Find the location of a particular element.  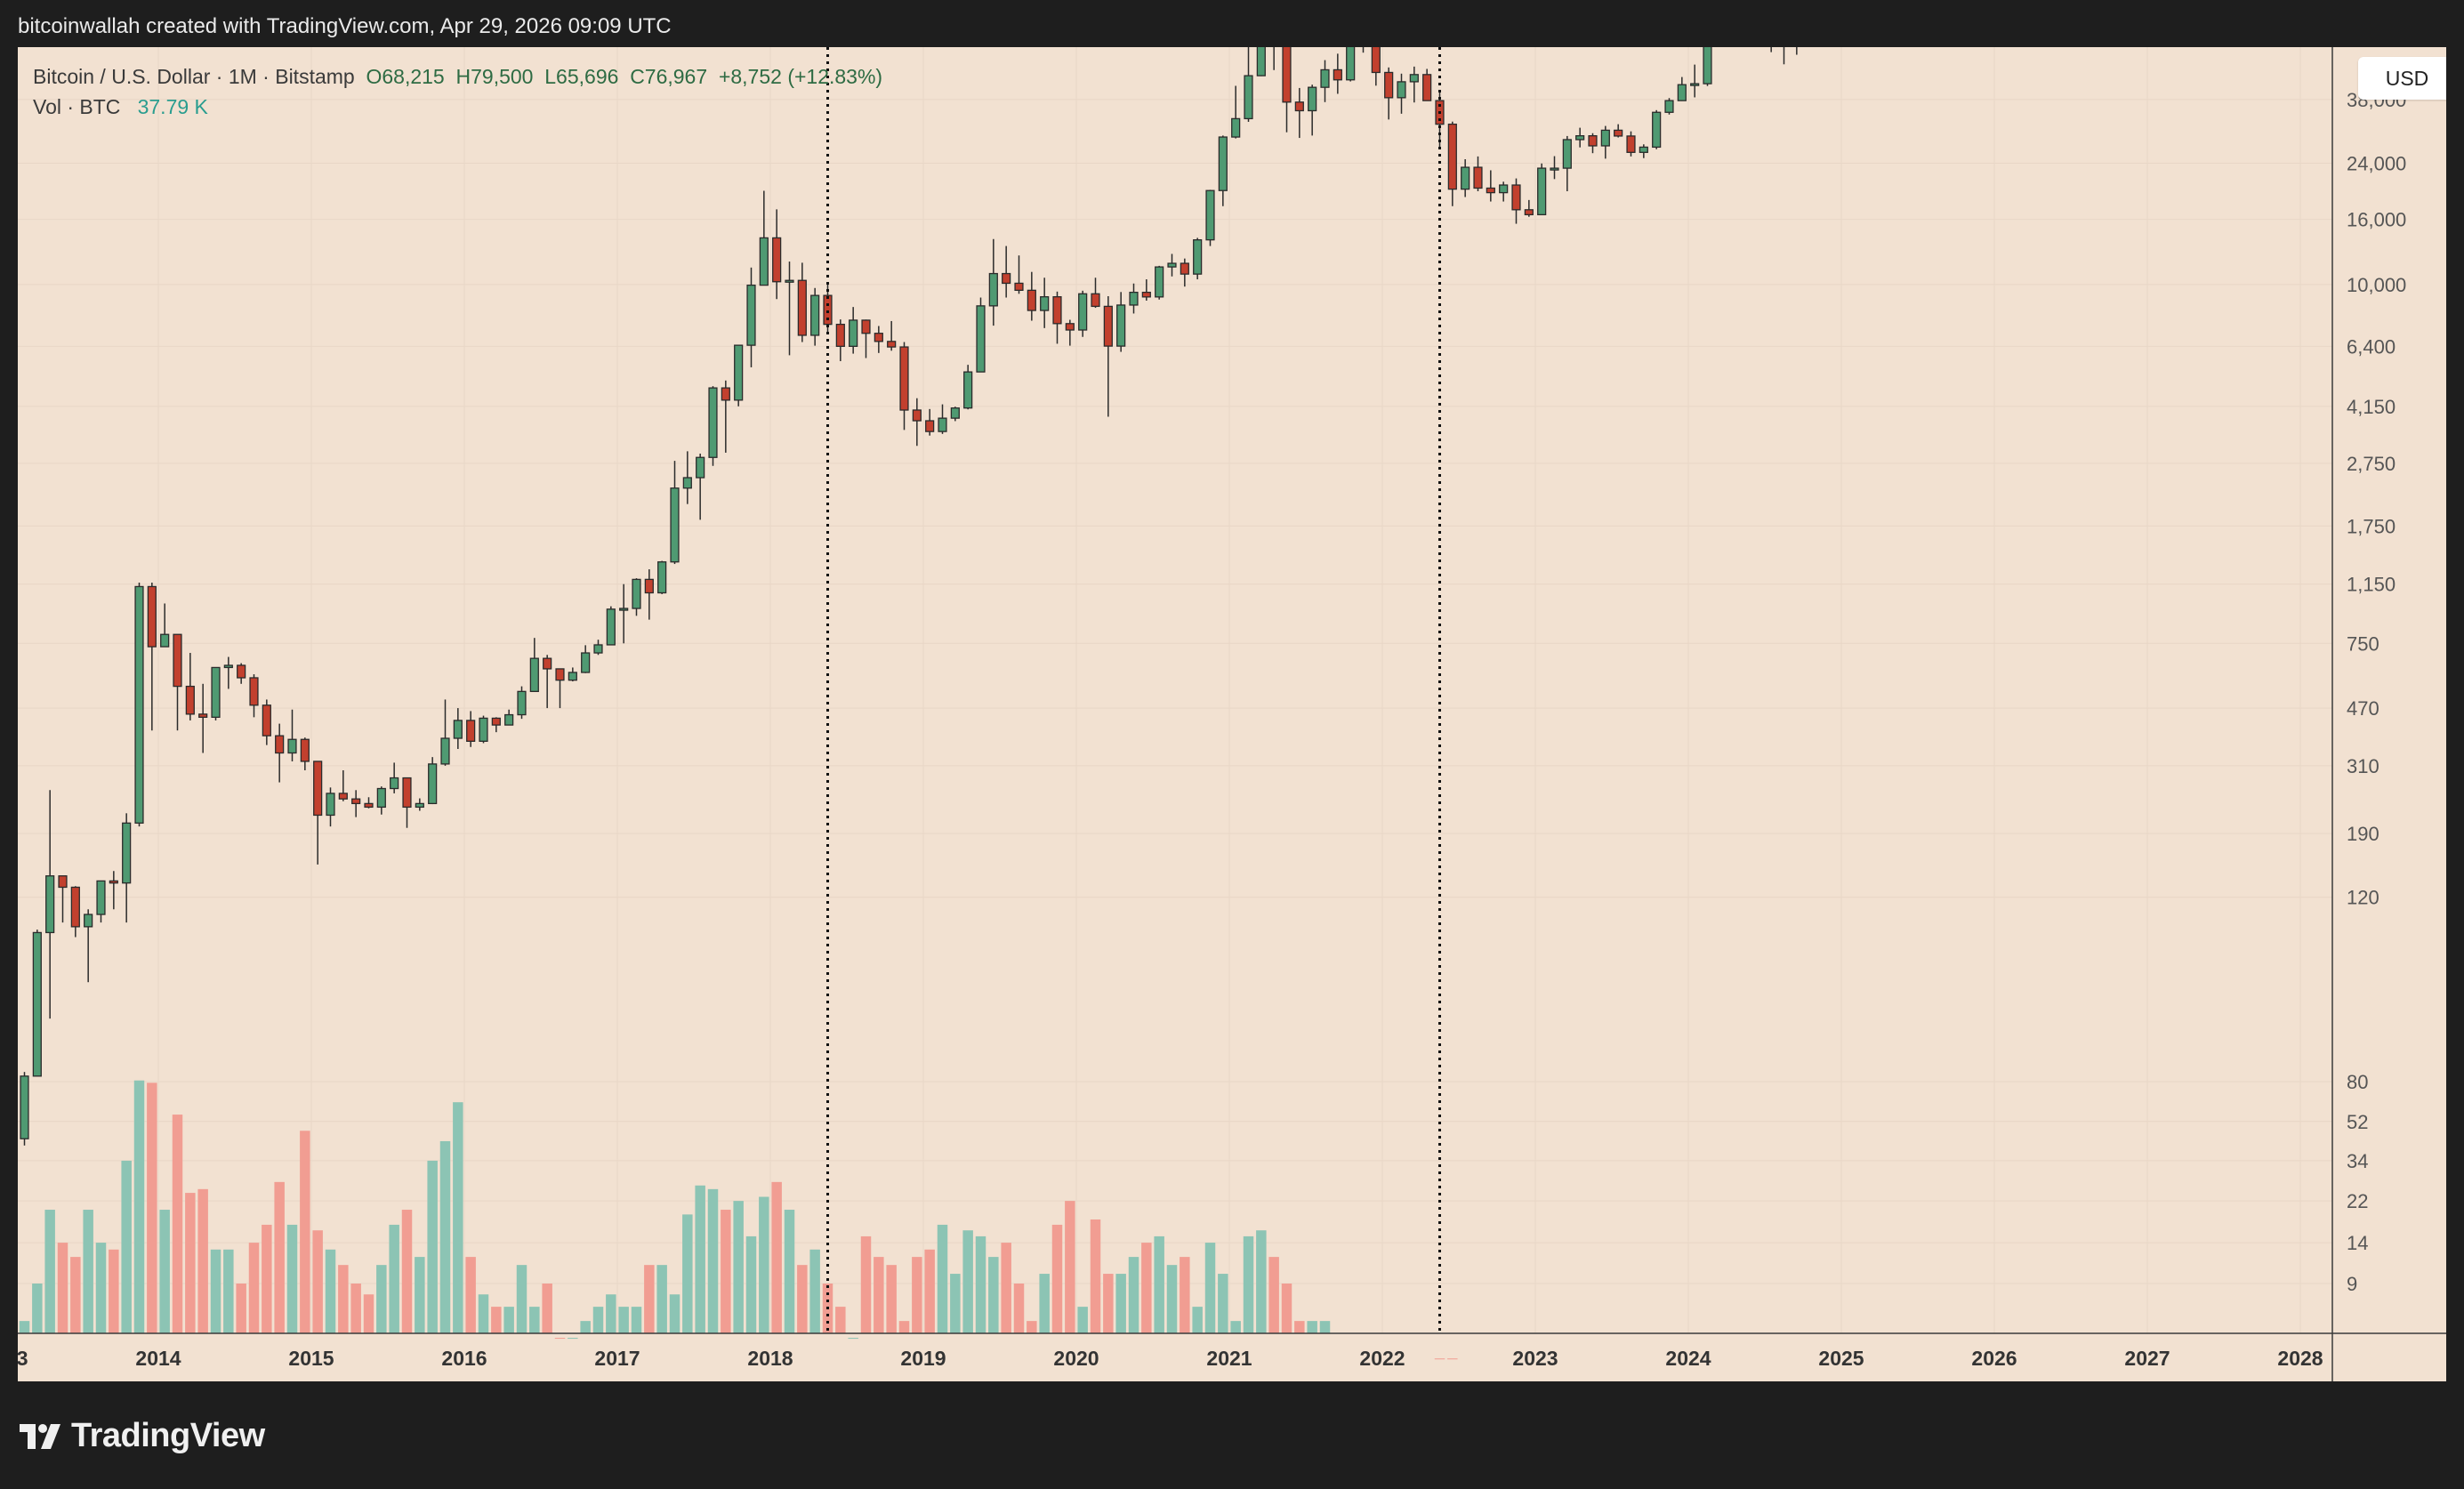

currency-button: USD is located at coordinates (2402, 78).